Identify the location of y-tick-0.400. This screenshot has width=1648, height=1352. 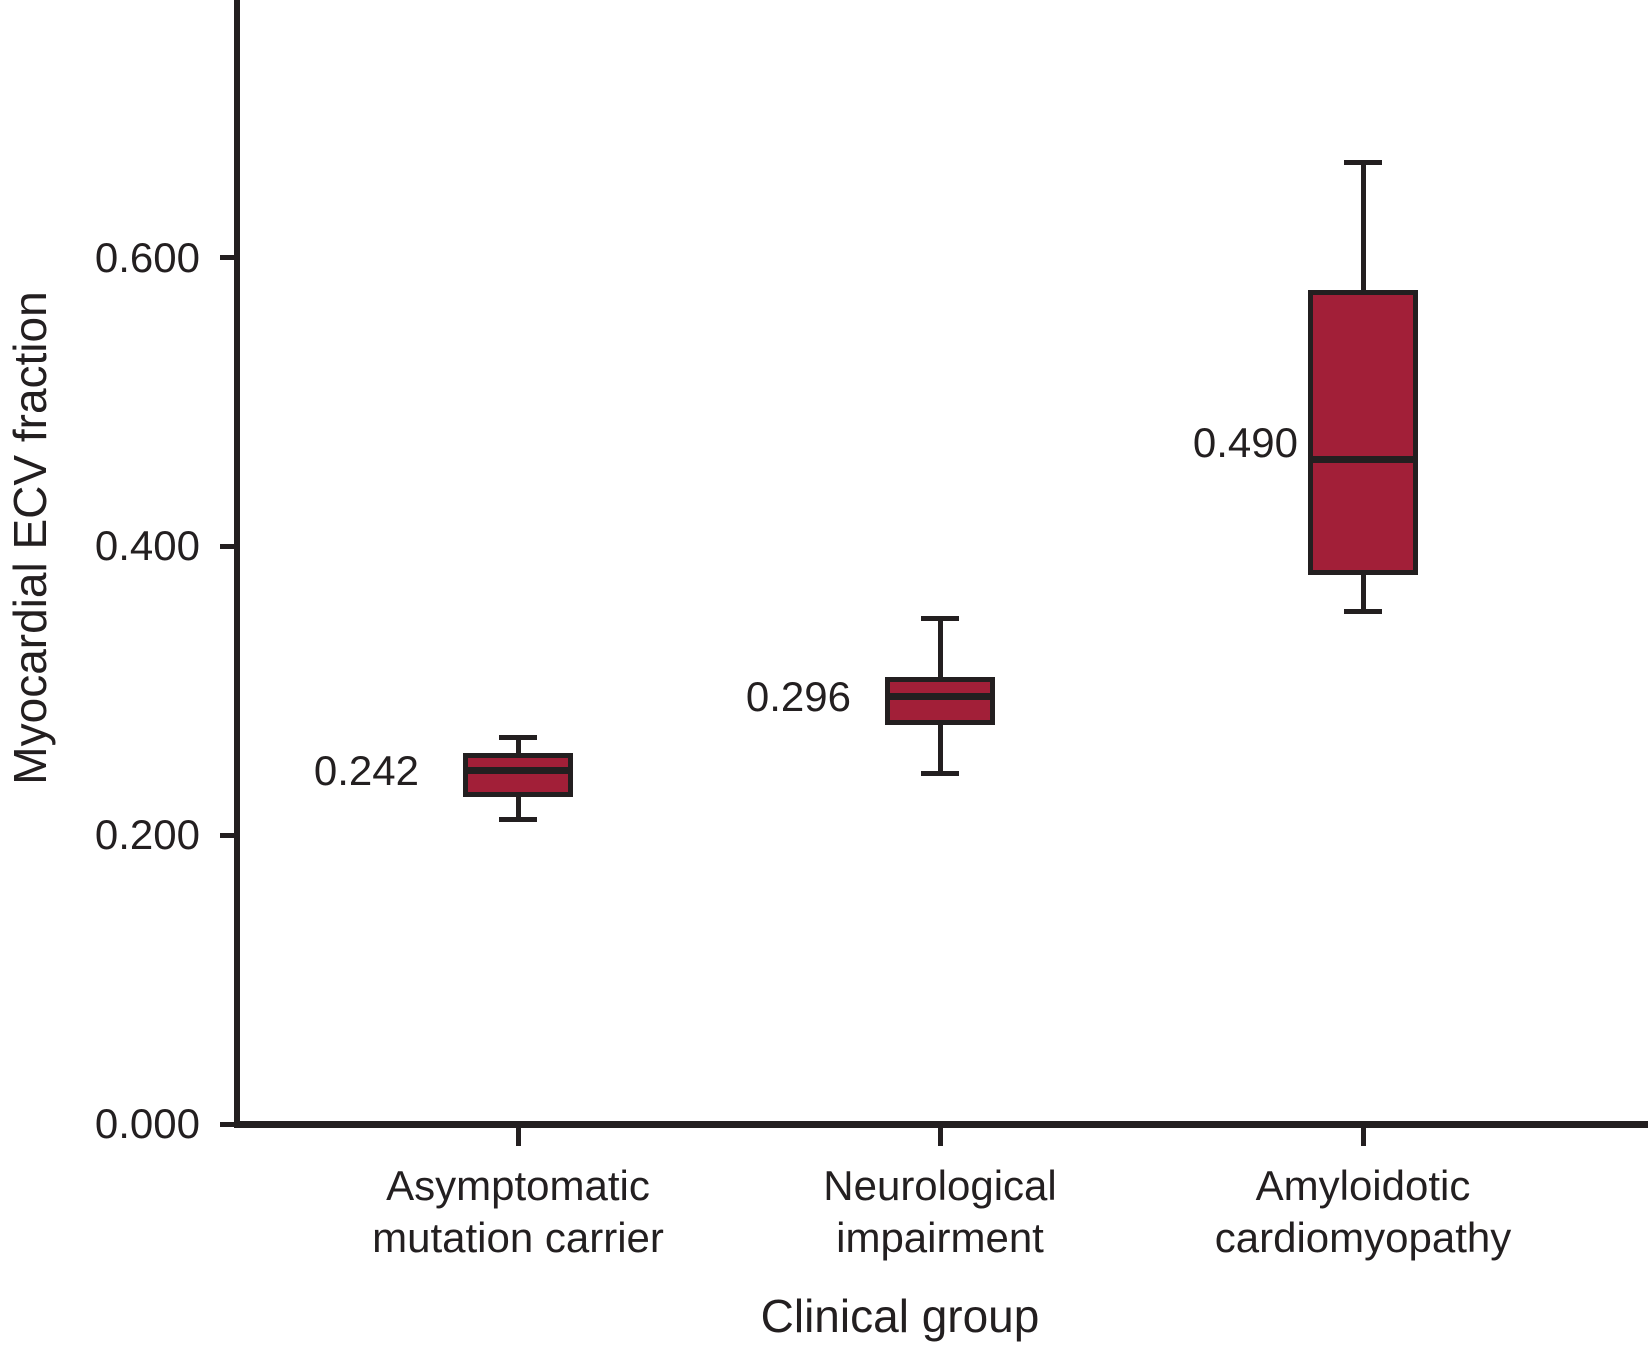
(227, 546).